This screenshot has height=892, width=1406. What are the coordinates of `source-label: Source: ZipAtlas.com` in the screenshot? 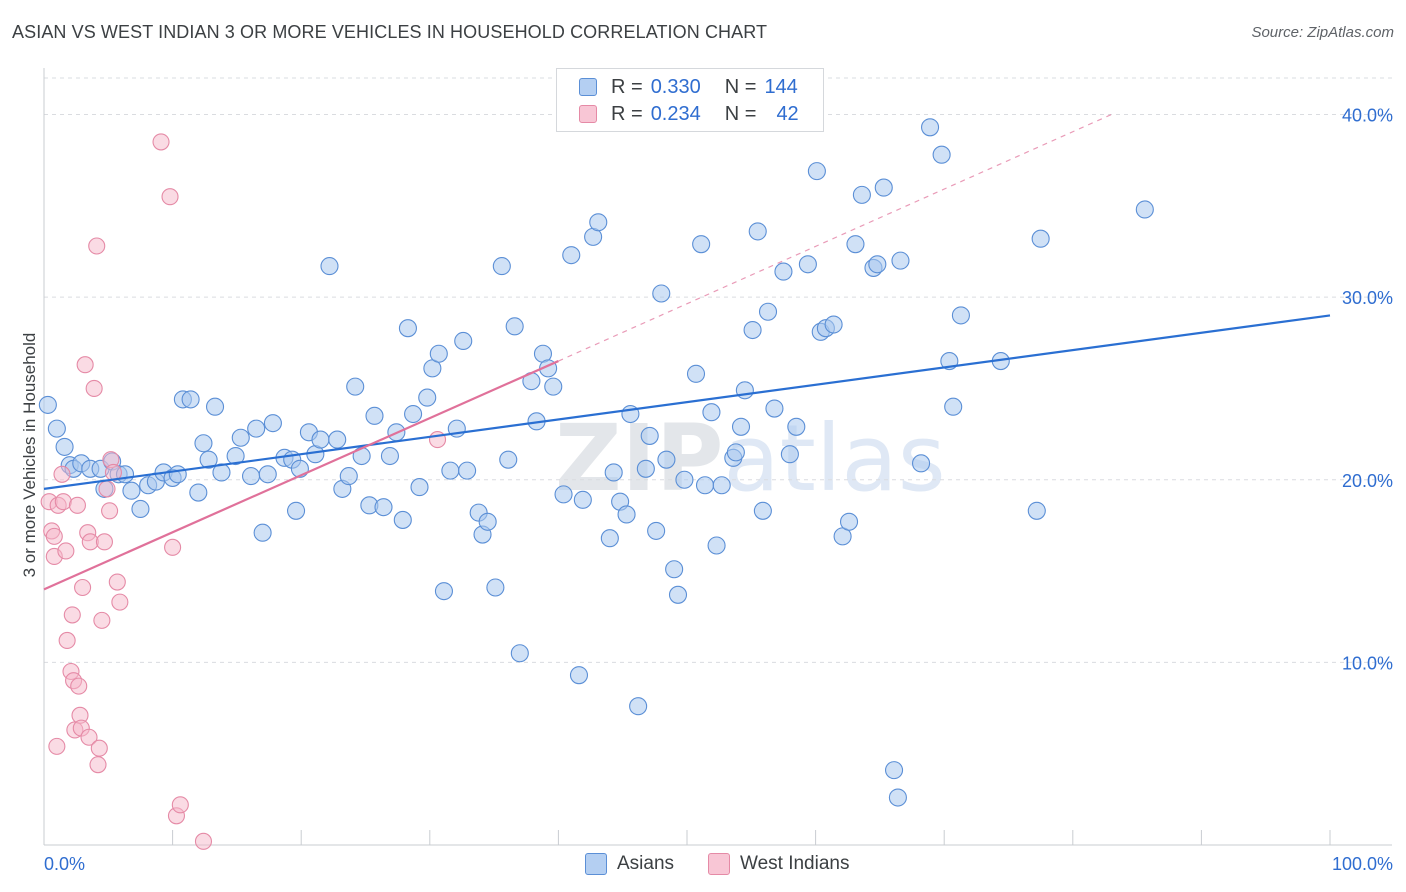 It's located at (1322, 32).